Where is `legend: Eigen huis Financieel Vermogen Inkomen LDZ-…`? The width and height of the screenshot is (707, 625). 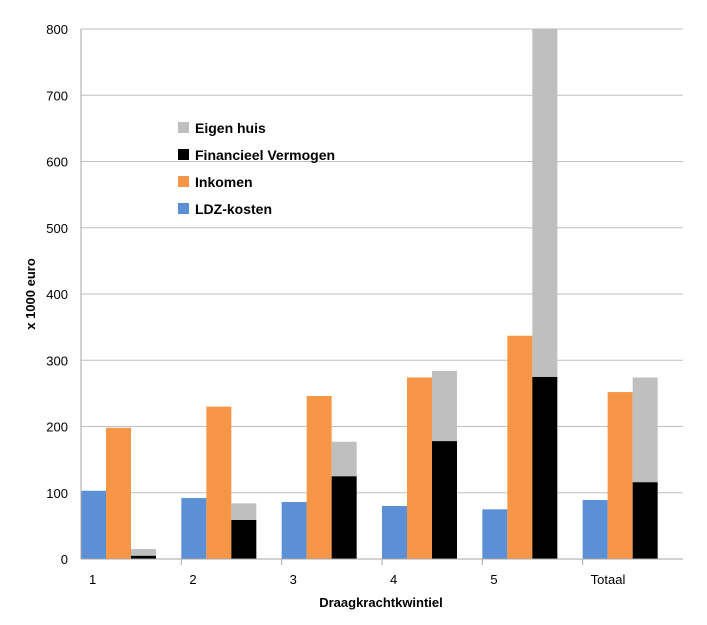
legend: Eigen huis Financieel Vermogen Inkomen LDZ-… is located at coordinates (256, 168).